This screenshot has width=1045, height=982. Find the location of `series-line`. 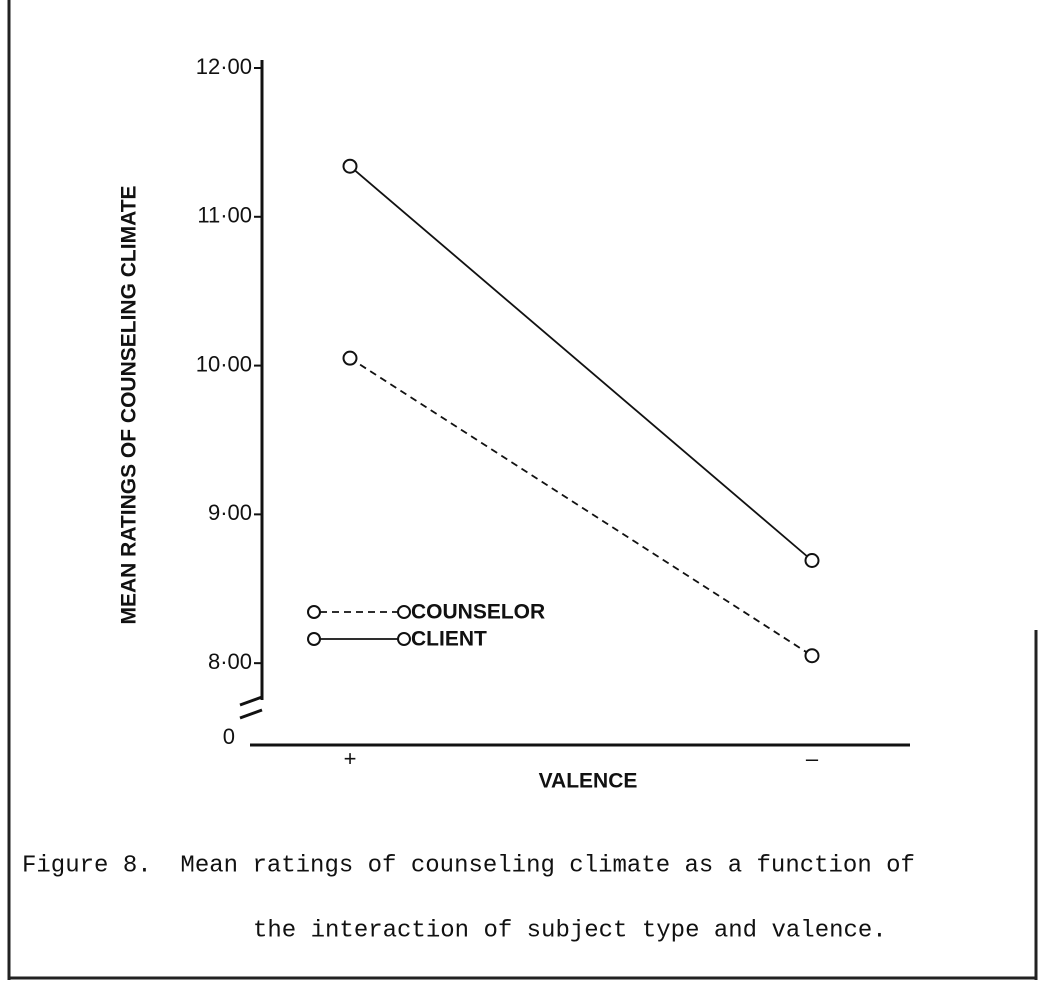

series-line is located at coordinates (581, 507).